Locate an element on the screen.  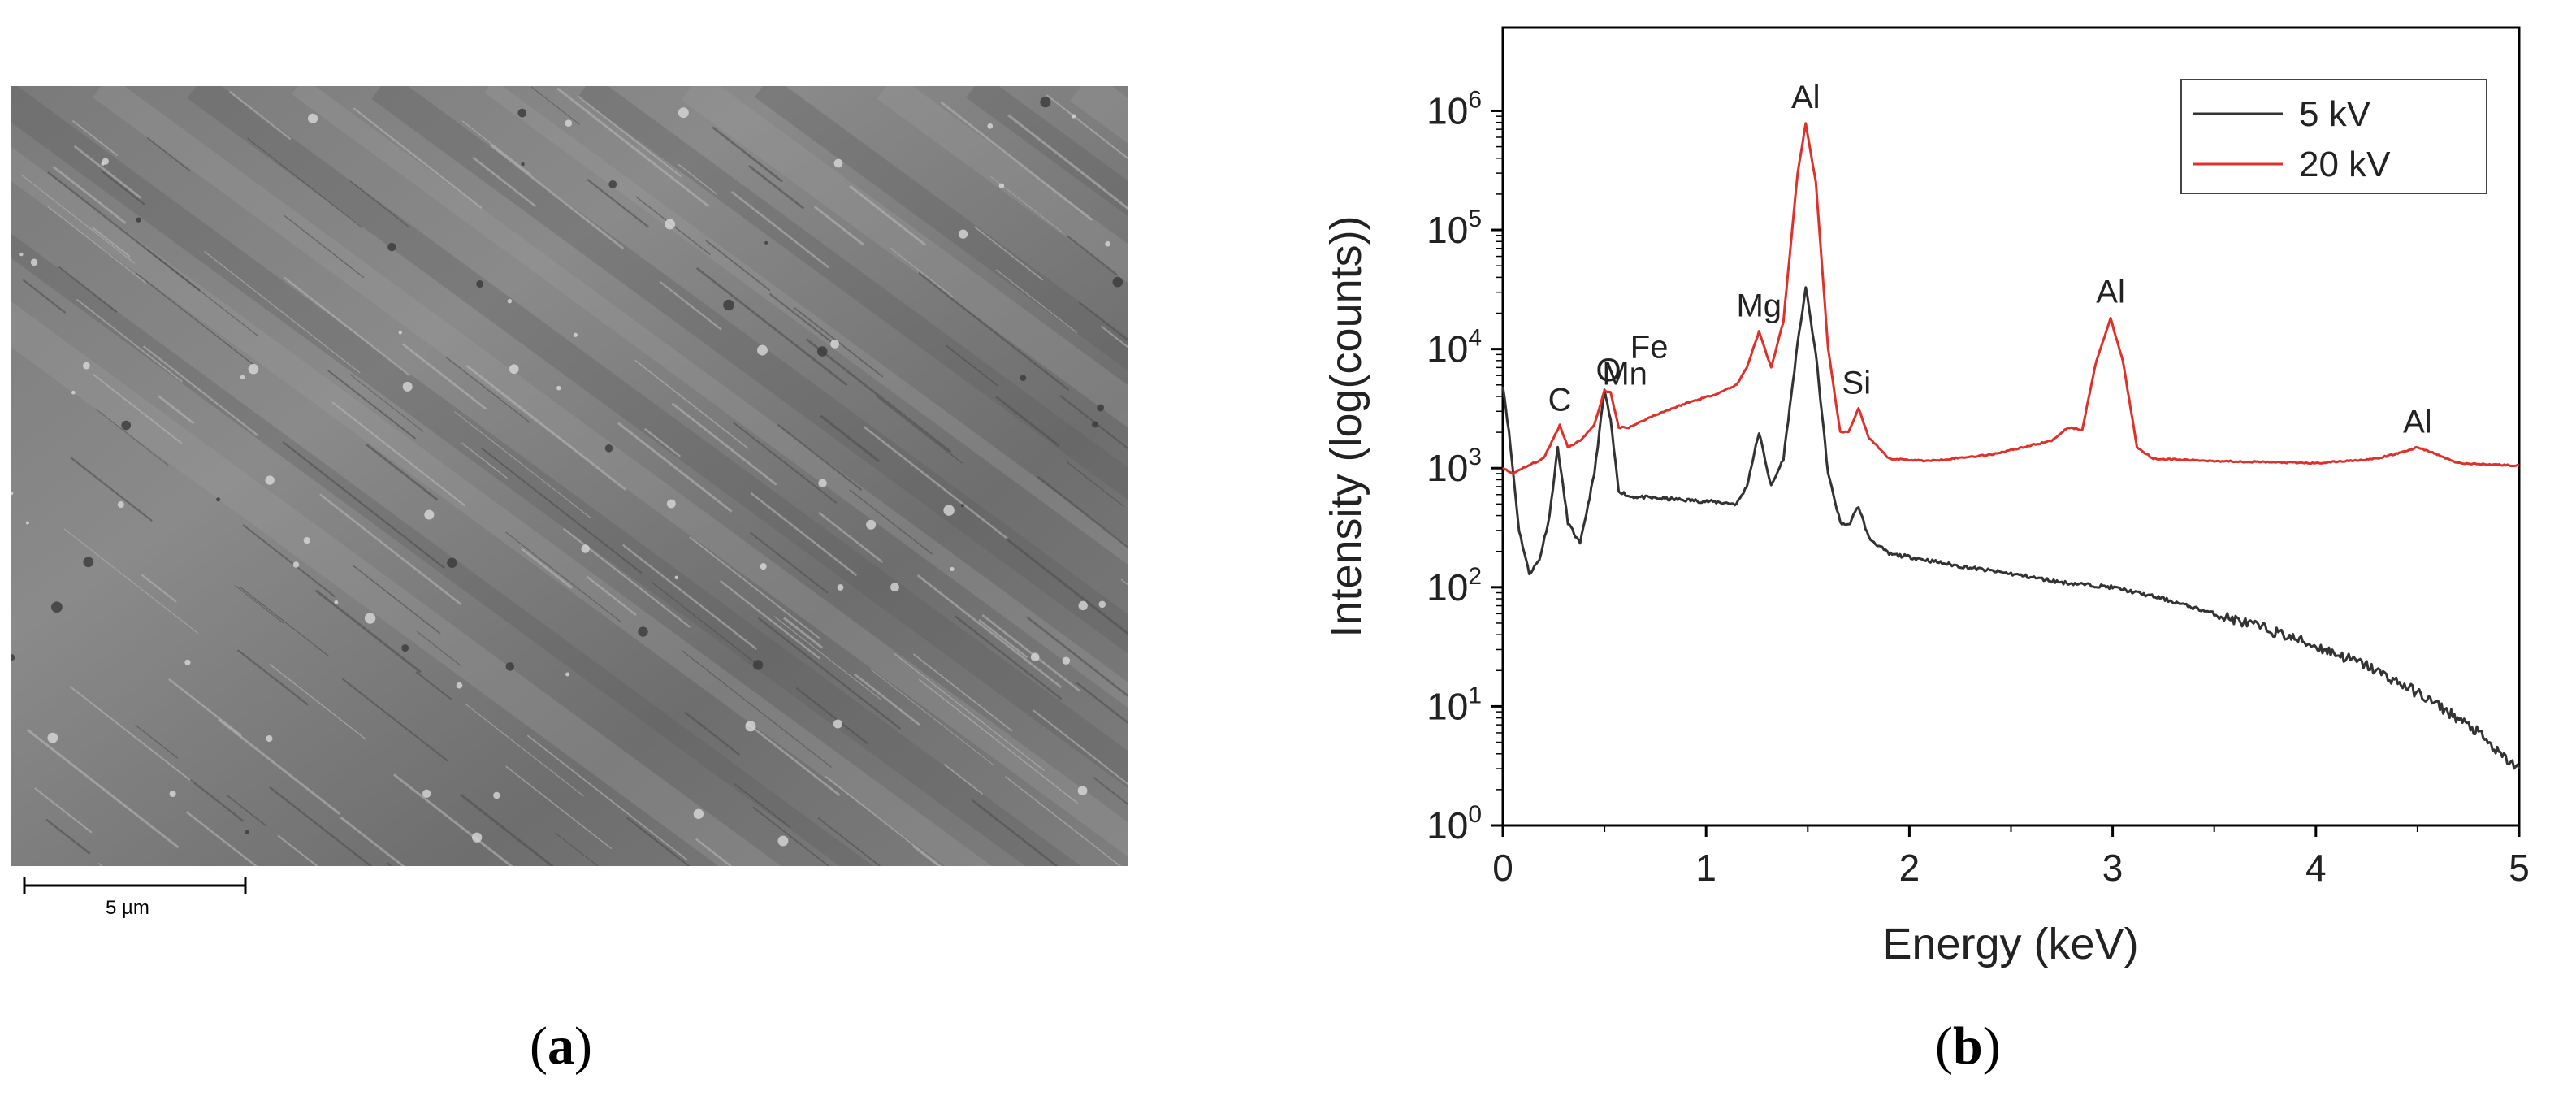
legend-label: 20 kV is located at coordinates (2345, 164).